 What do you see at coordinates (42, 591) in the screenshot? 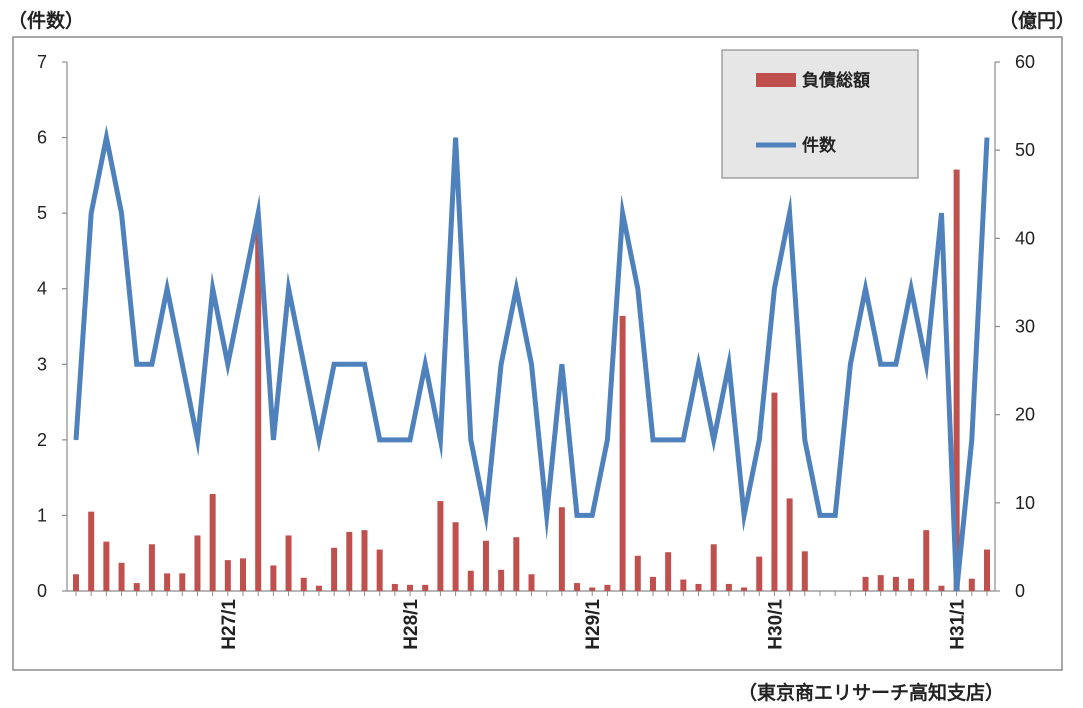
I see `left-tick-label: 0` at bounding box center [42, 591].